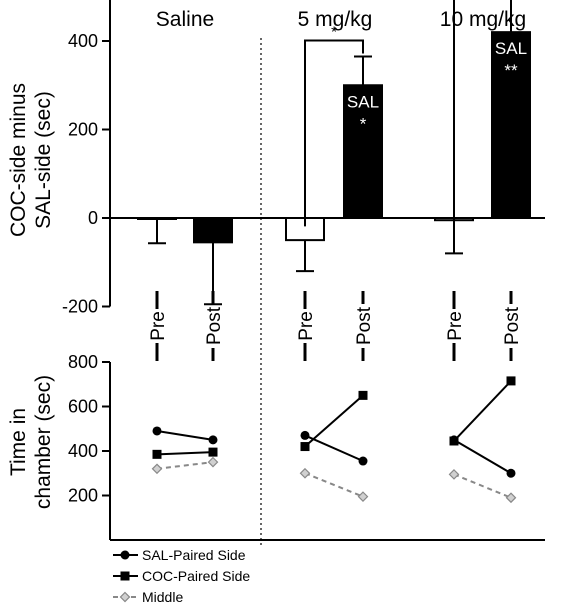 This screenshot has height=610, width=570. Describe the element at coordinates (455, 326) in the screenshot. I see `phase-label-10-mg-kg-pre: Pre` at that location.